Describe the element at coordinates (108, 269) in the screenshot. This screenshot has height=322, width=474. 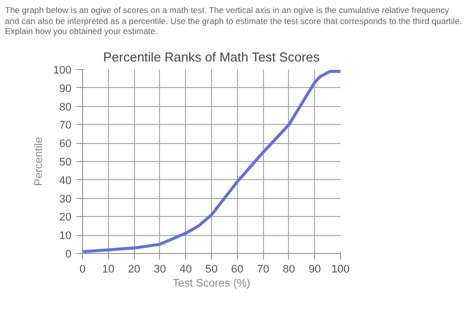
I see `x-tick-label: 10` at that location.